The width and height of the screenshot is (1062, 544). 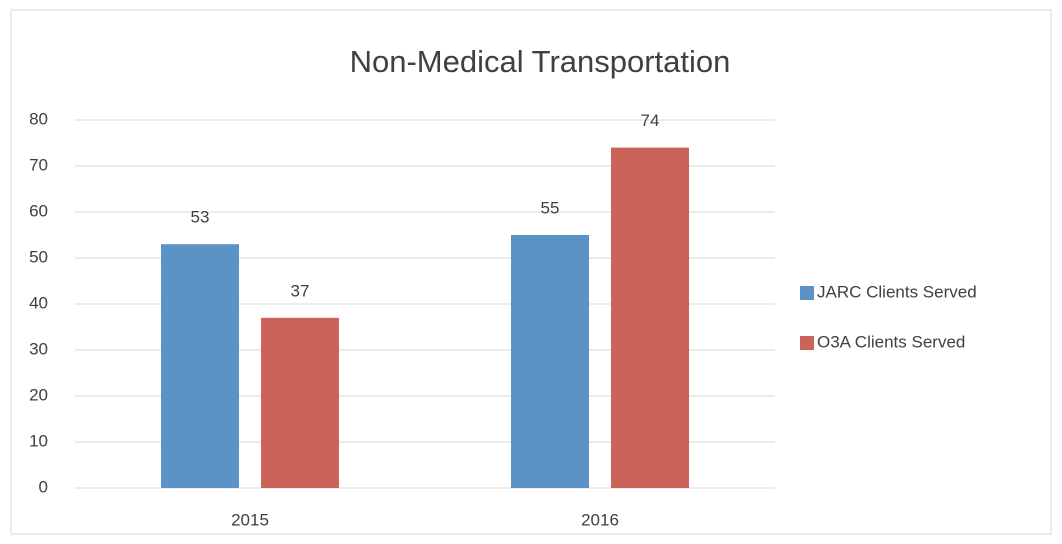 What do you see at coordinates (38, 394) in the screenshot?
I see `y-tick-label: 20` at bounding box center [38, 394].